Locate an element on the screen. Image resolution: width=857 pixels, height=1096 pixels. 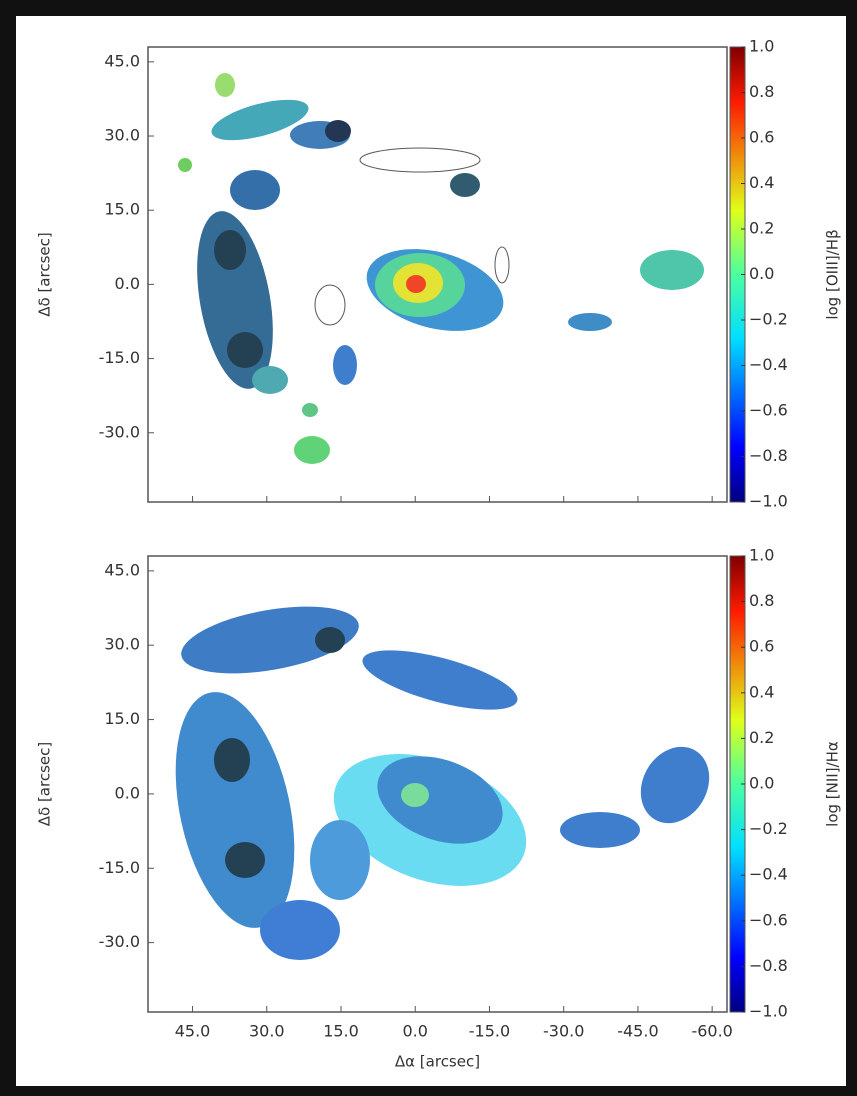
x-tick-label: -15.0 is located at coordinates (489, 1031).